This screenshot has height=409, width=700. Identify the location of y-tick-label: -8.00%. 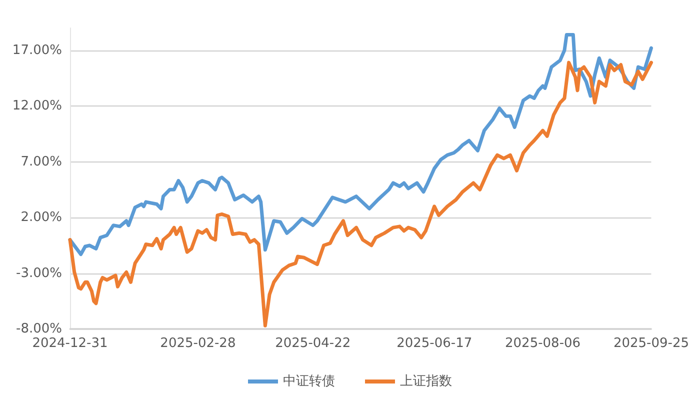
(39, 329).